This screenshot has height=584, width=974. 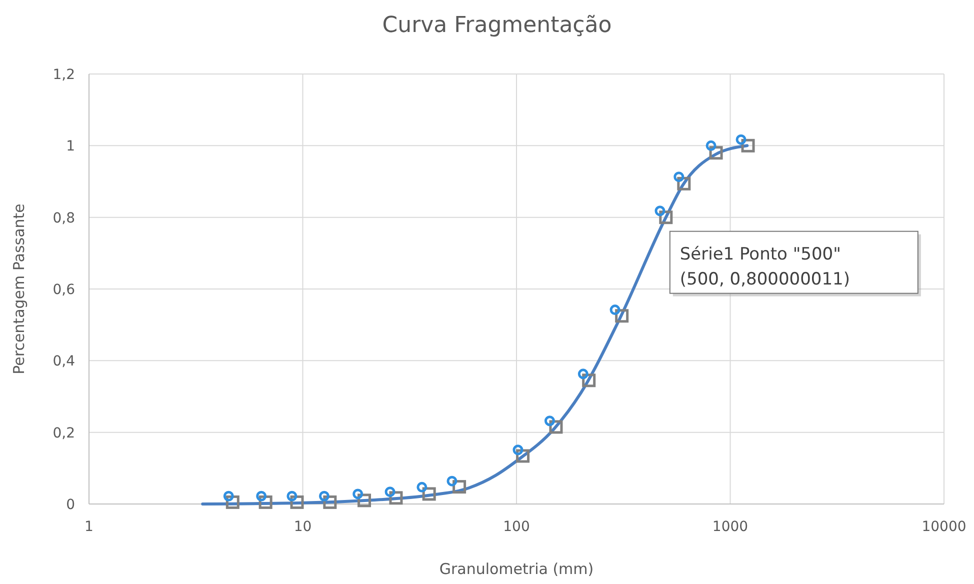 I want to click on chart-title: Curva Fragmentação, so click(x=497, y=25).